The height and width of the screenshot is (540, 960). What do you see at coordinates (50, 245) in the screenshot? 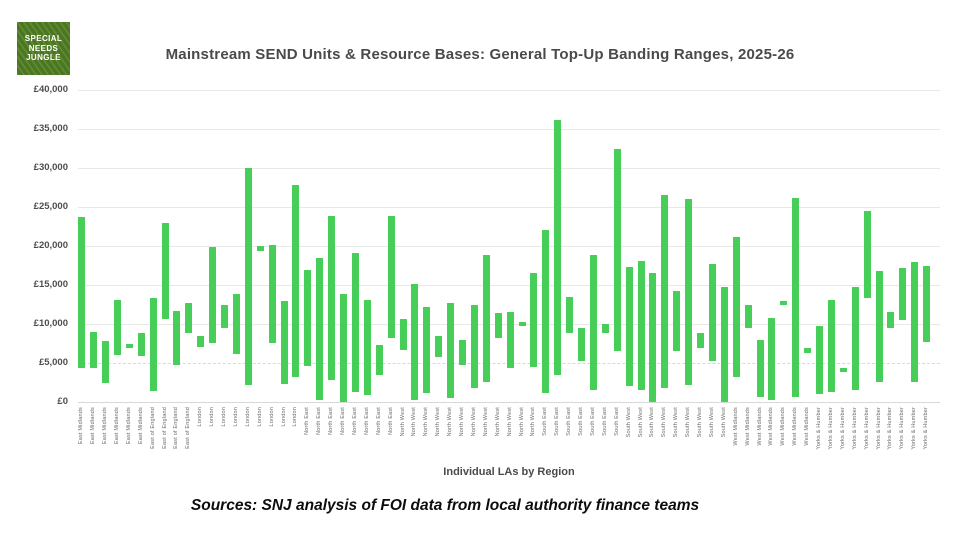
I see `y-tick-label: £20,000` at bounding box center [50, 245].